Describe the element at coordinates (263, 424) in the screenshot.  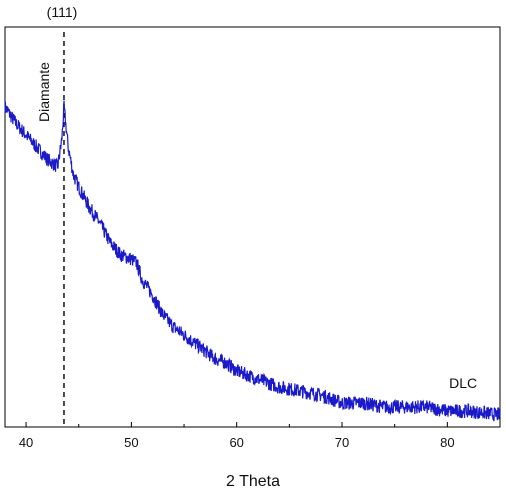
I see `x-ticks` at that location.